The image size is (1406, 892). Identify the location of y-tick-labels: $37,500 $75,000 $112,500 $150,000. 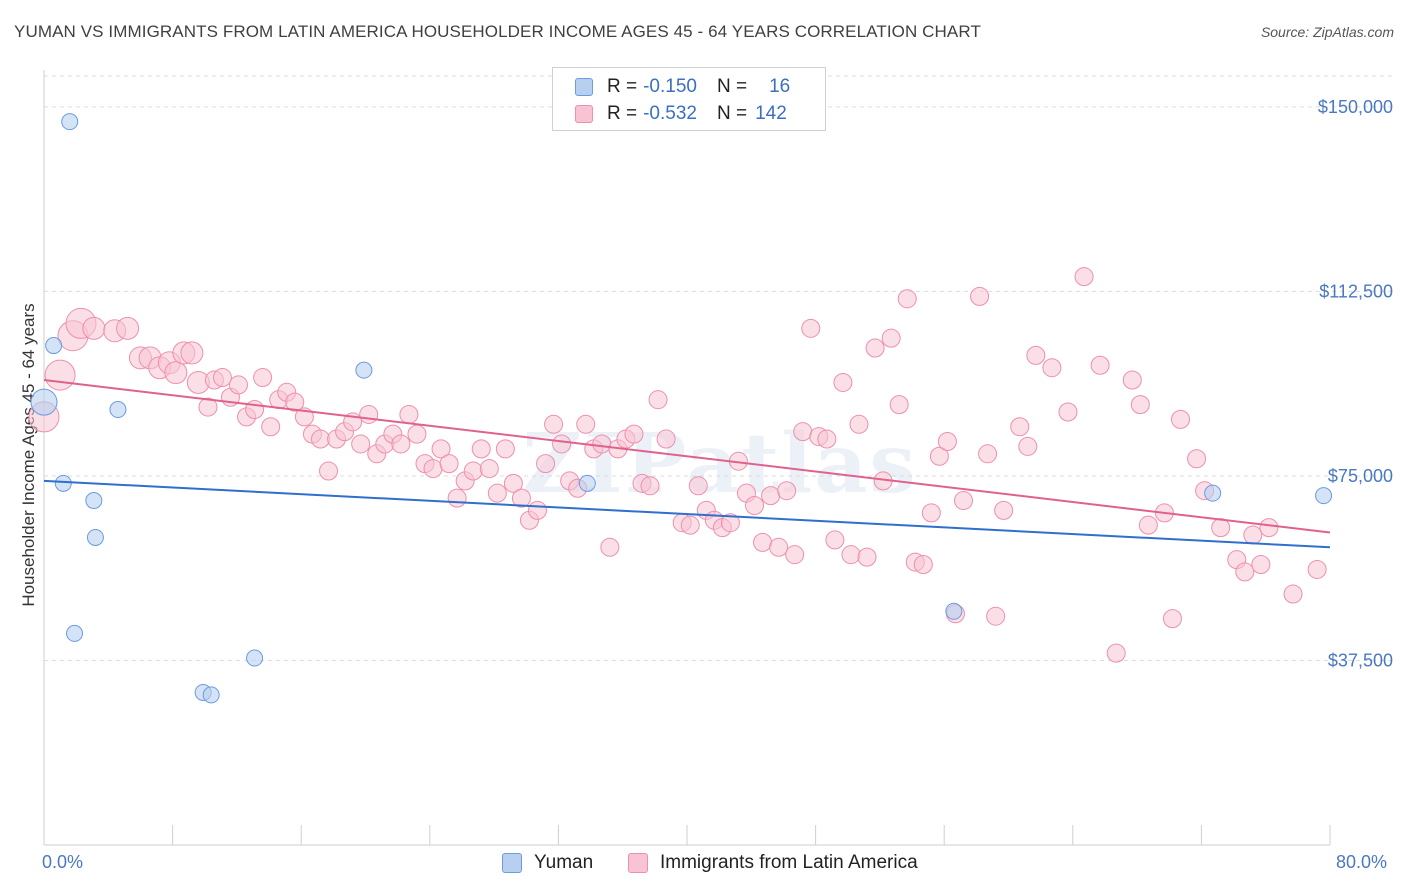
(1355, 384).